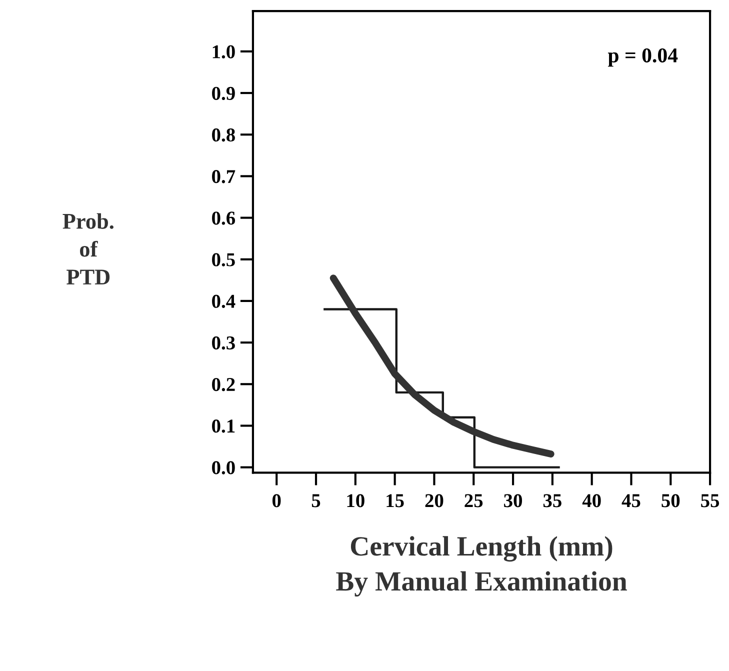  Describe the element at coordinates (591, 501) in the screenshot. I see `x-tick-label: 40` at that location.